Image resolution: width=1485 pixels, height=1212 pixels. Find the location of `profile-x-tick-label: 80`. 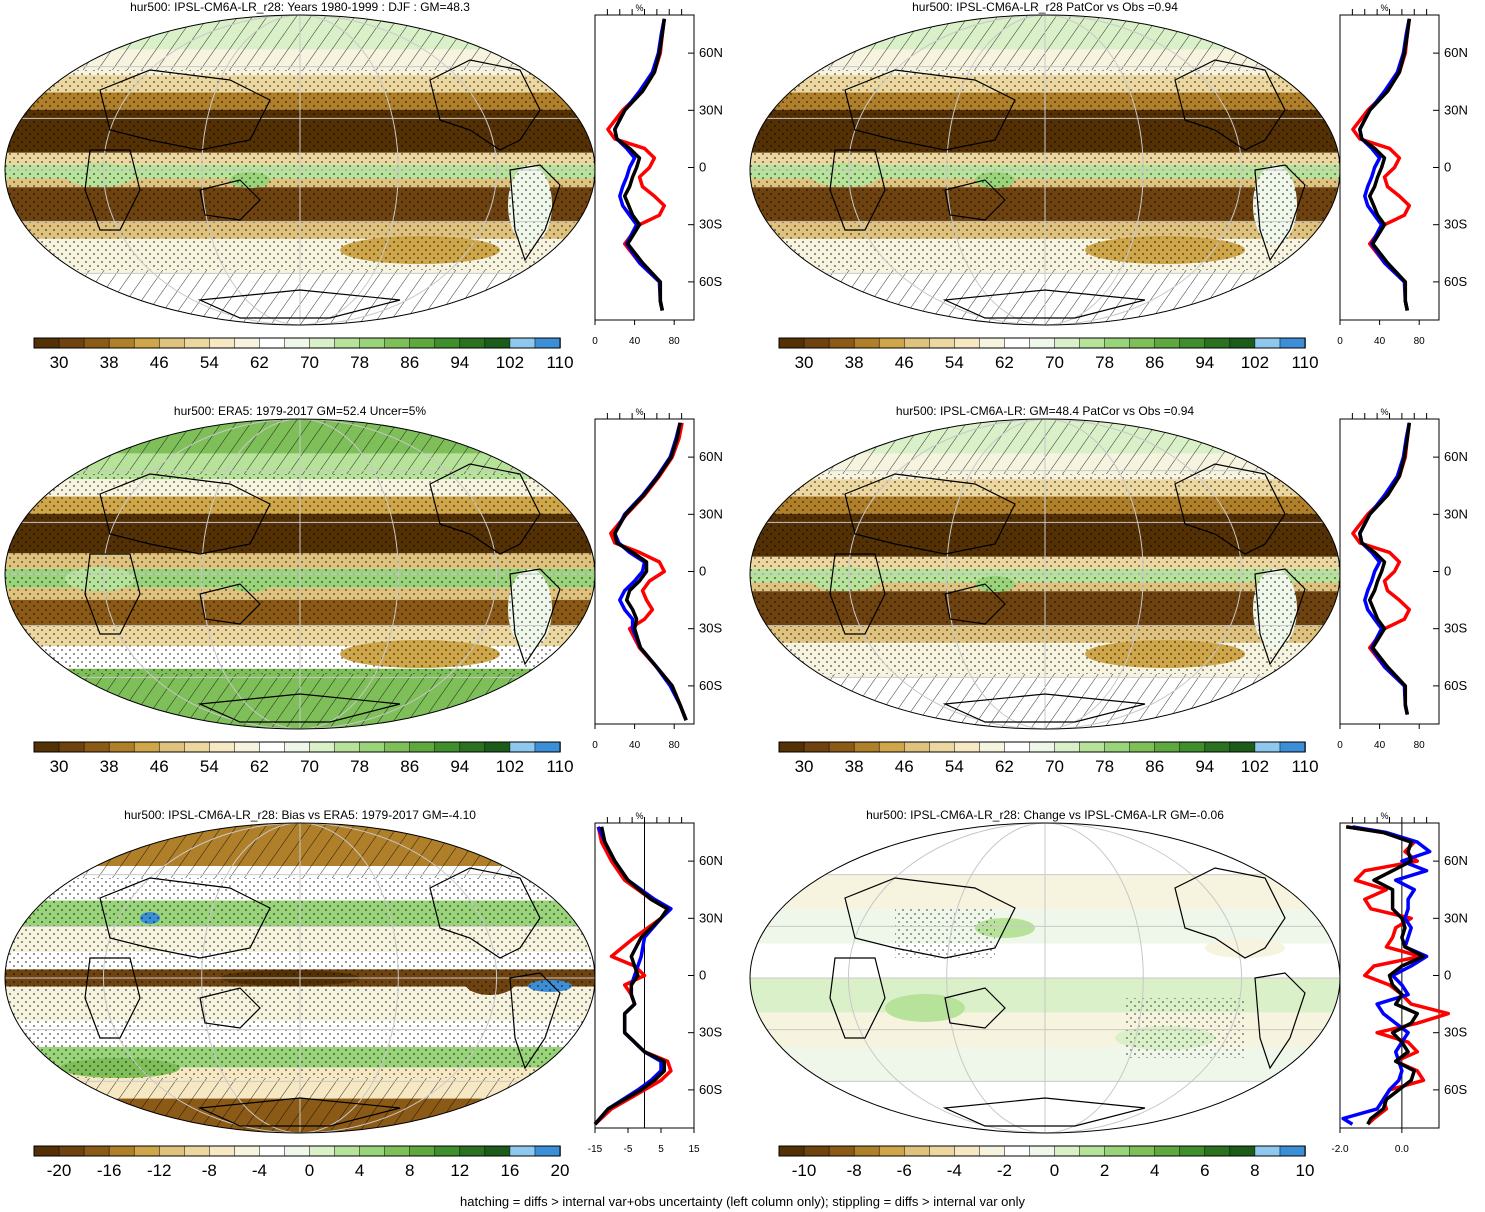

profile-x-tick-label: 80 is located at coordinates (1420, 745).